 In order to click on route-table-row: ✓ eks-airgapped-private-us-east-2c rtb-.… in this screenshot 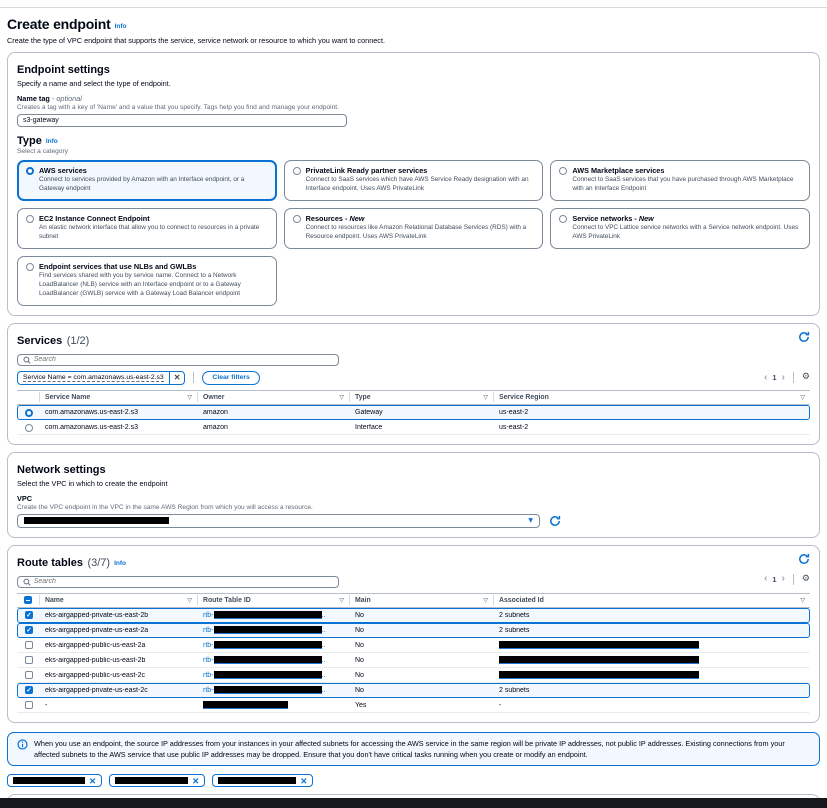, I will do `click(413, 690)`.